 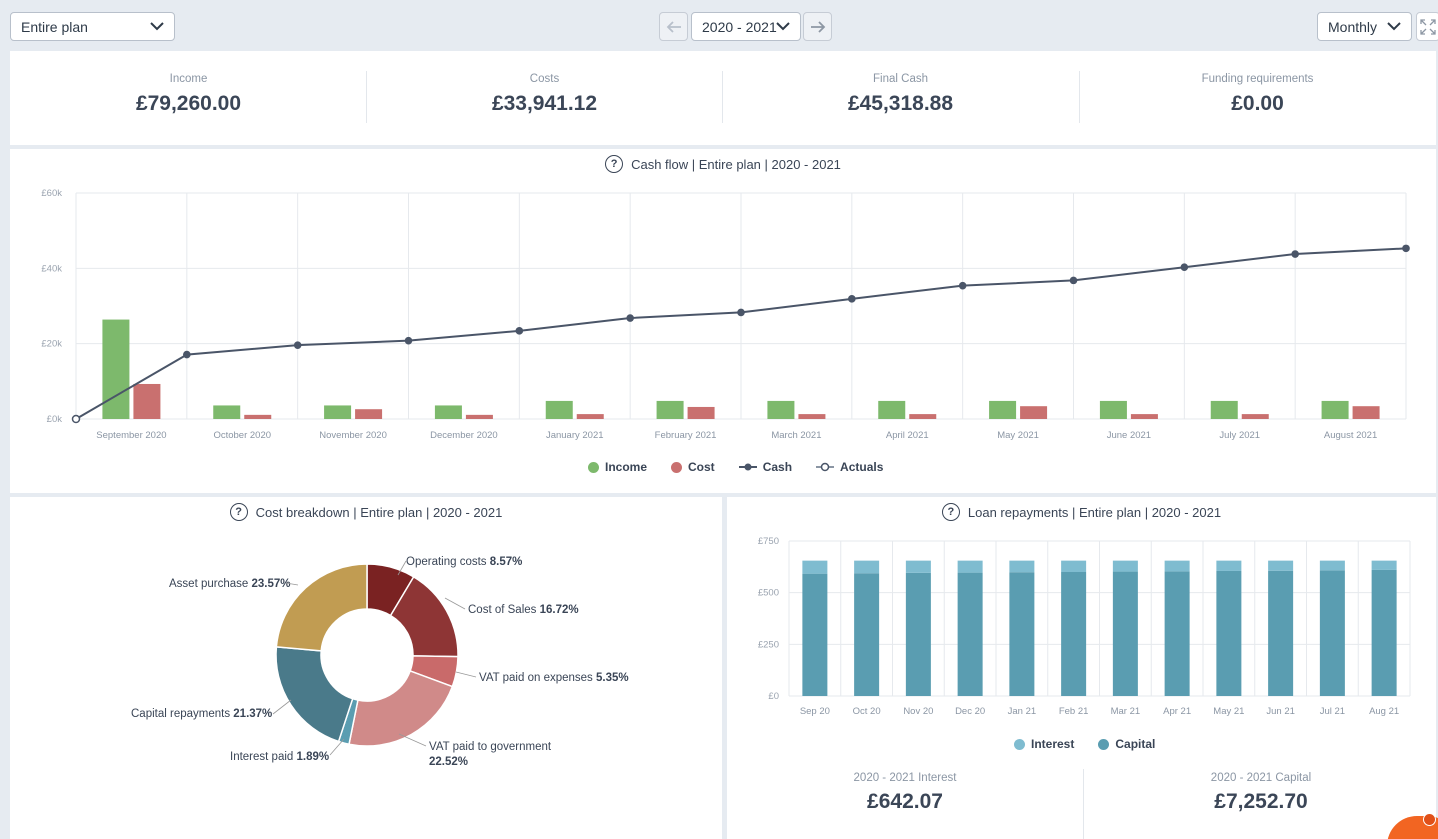 What do you see at coordinates (188, 79) in the screenshot?
I see `kpi-label: Income` at bounding box center [188, 79].